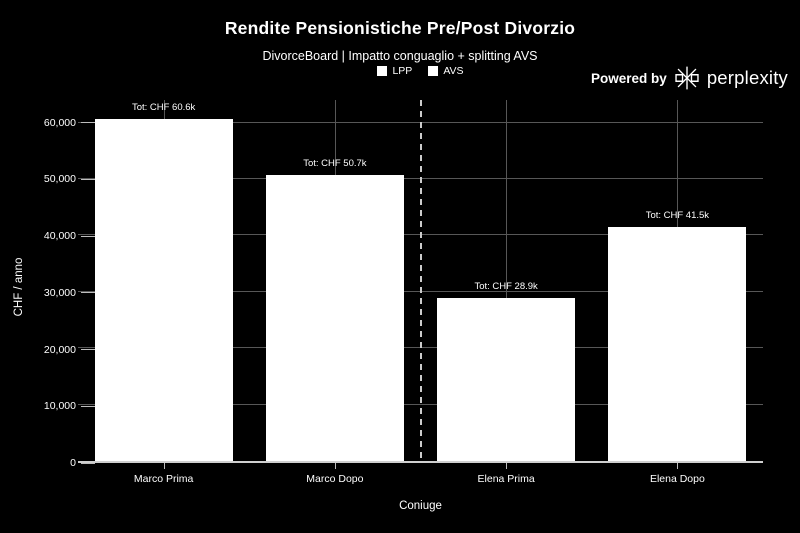 The height and width of the screenshot is (533, 800). Describe the element at coordinates (506, 479) in the screenshot. I see `x-tick-label: Elena Prima` at that location.